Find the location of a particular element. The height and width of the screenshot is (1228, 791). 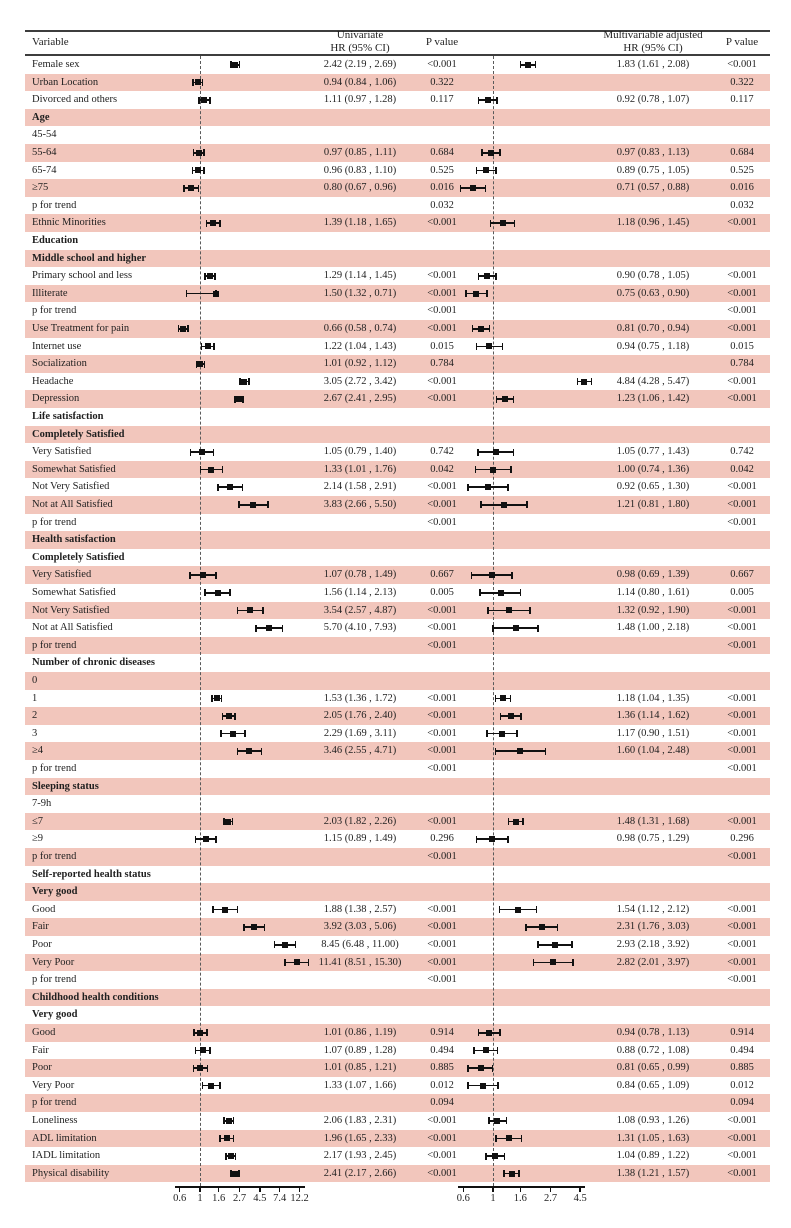

multivariable-p-value: 0.525 is located at coordinates (742, 170).